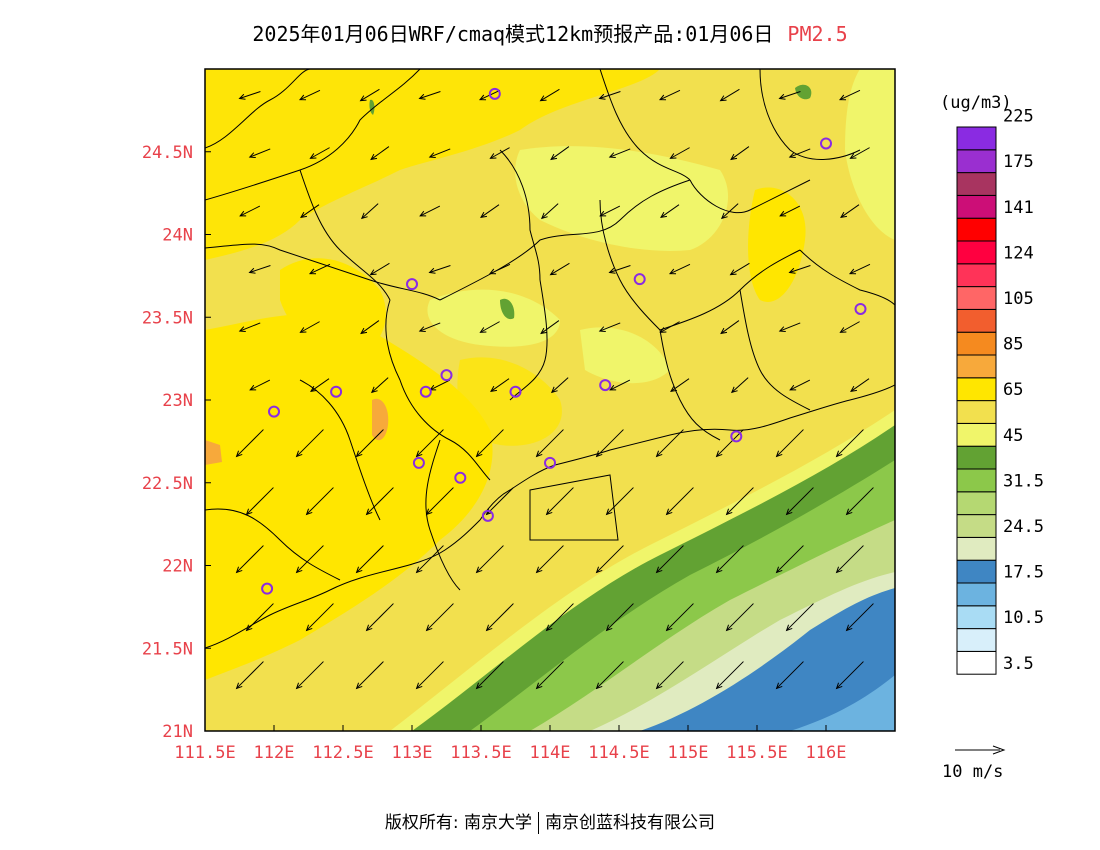  I want to click on x-tick-label: 116E, so click(826, 753).